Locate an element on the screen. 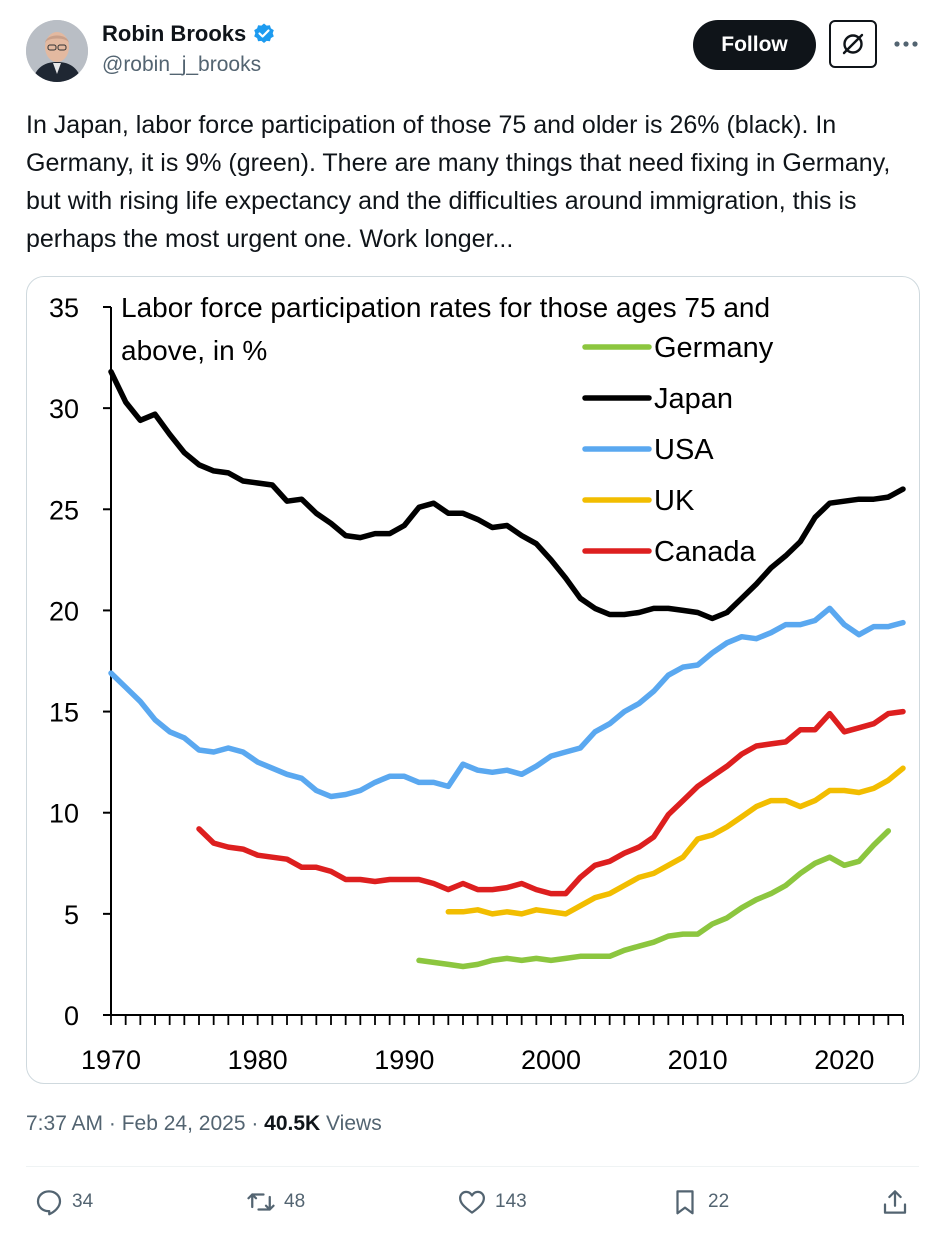  chart-legend: Germany Japan USA UK Canada is located at coordinates (678, 450).